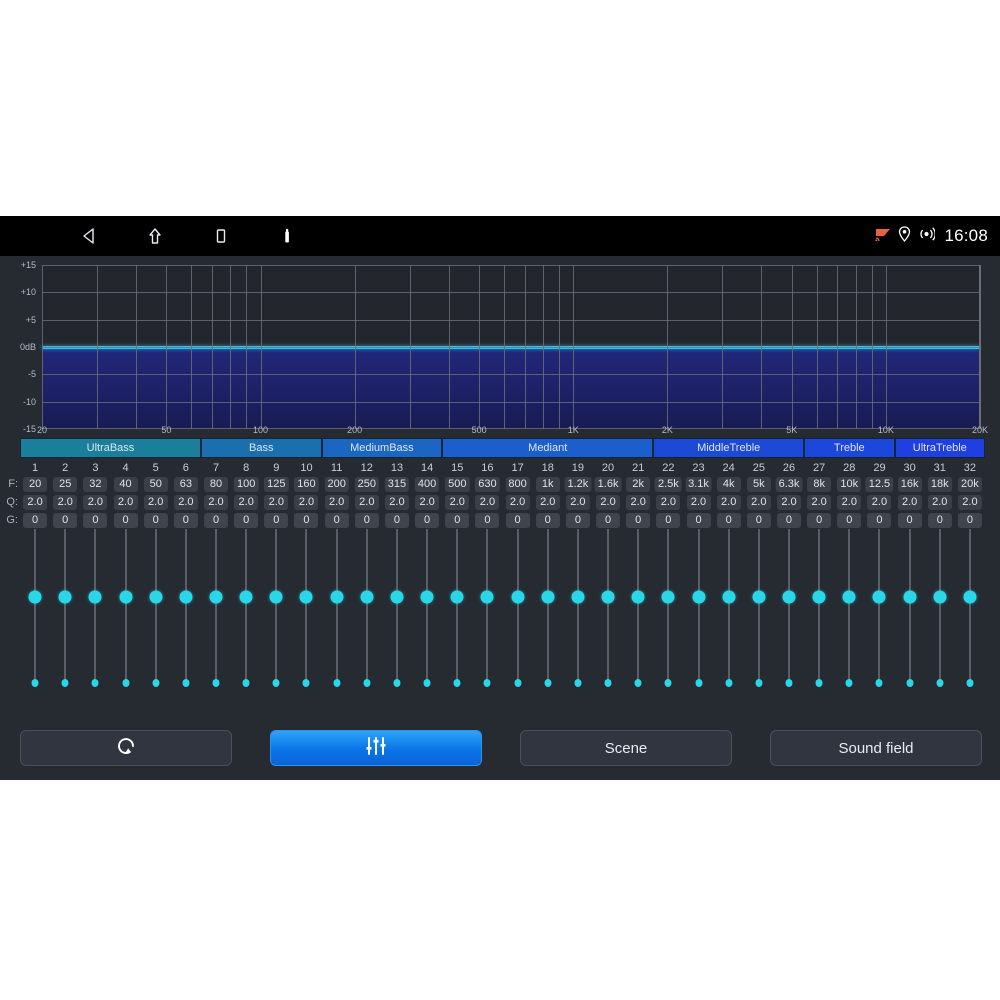 This screenshot has width=1000, height=1000. What do you see at coordinates (728, 484) in the screenshot?
I see `frequency-cell: 4k` at bounding box center [728, 484].